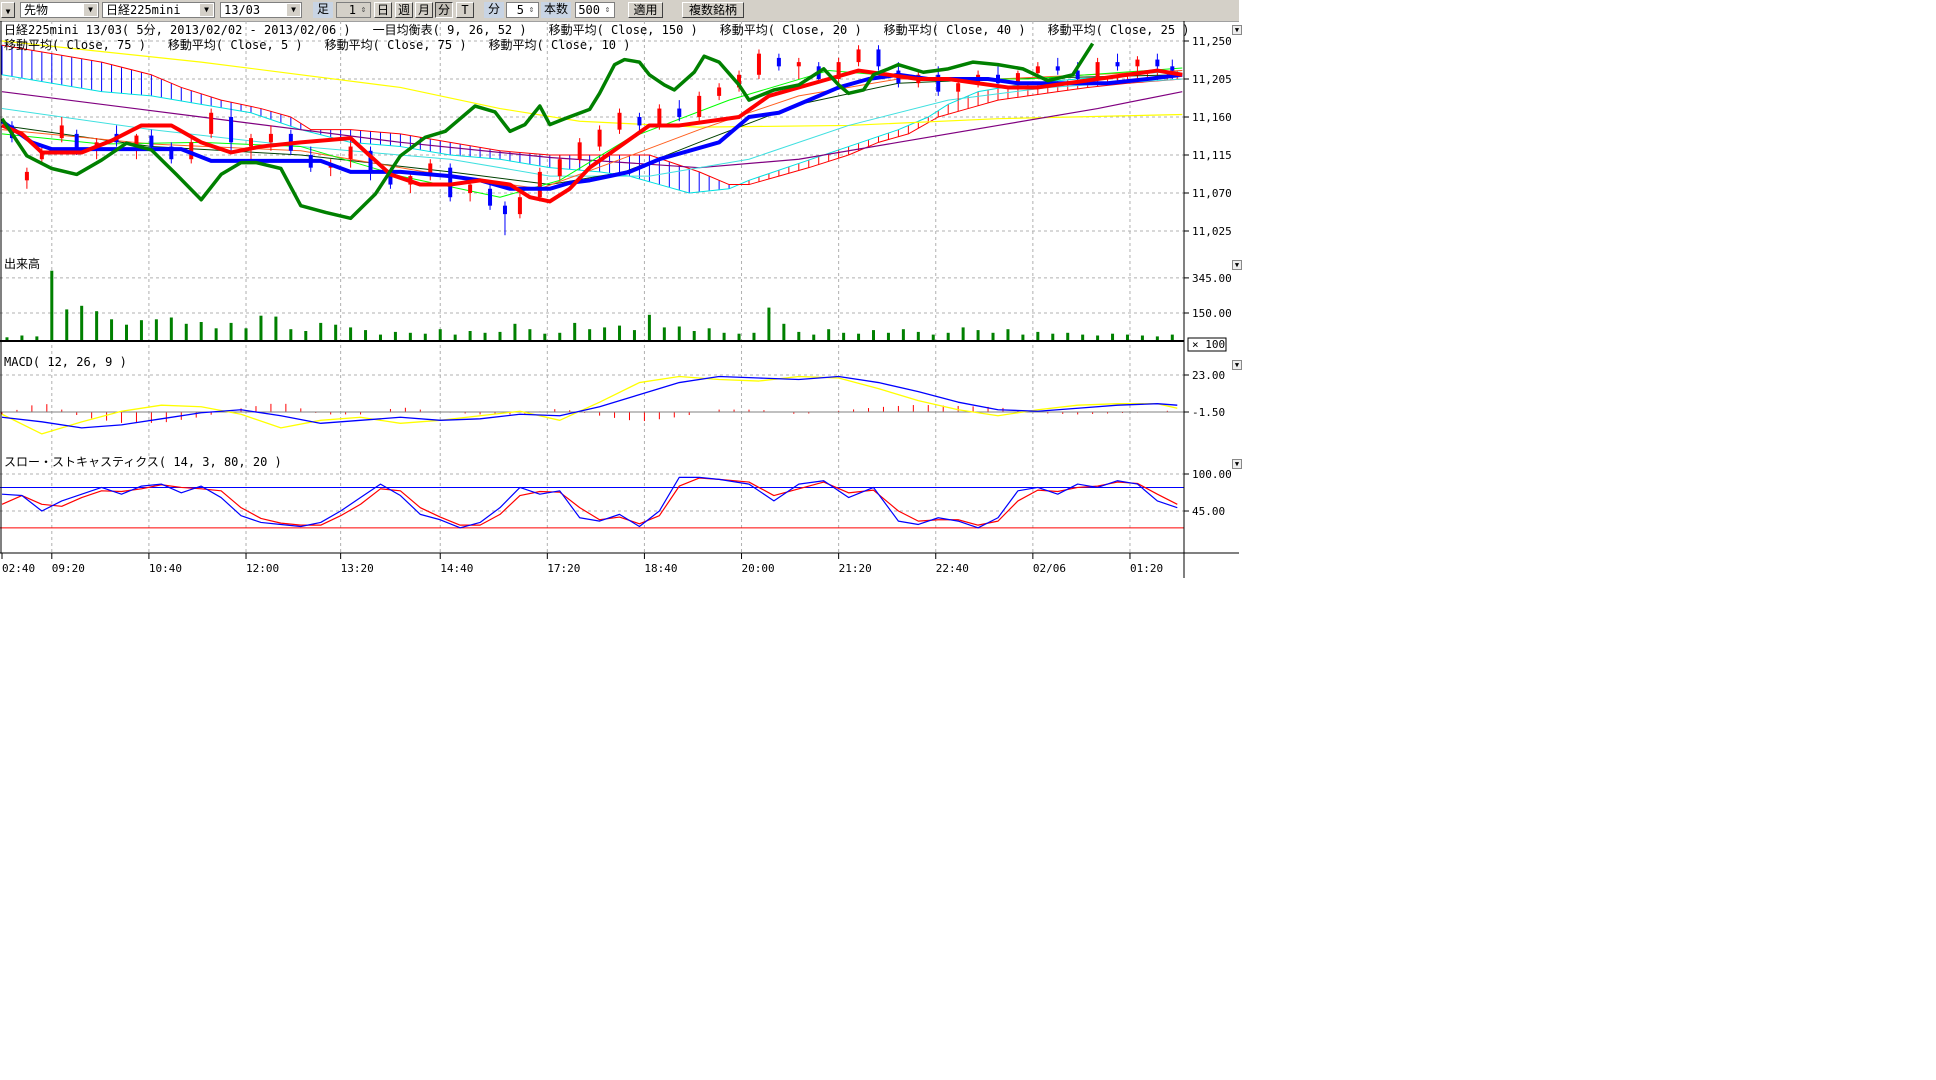  Describe the element at coordinates (589, 402) in the screenshot. I see `macd-line` at that location.